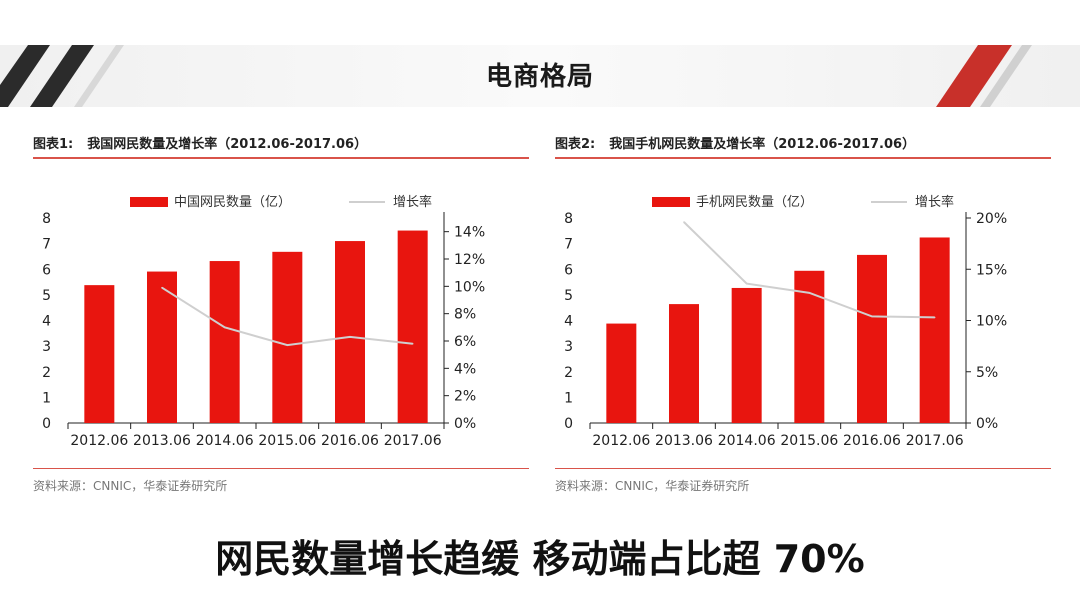 This screenshot has width=1080, height=608. Describe the element at coordinates (465, 342) in the screenshot. I see `y2-tick-label: 6%` at that location.